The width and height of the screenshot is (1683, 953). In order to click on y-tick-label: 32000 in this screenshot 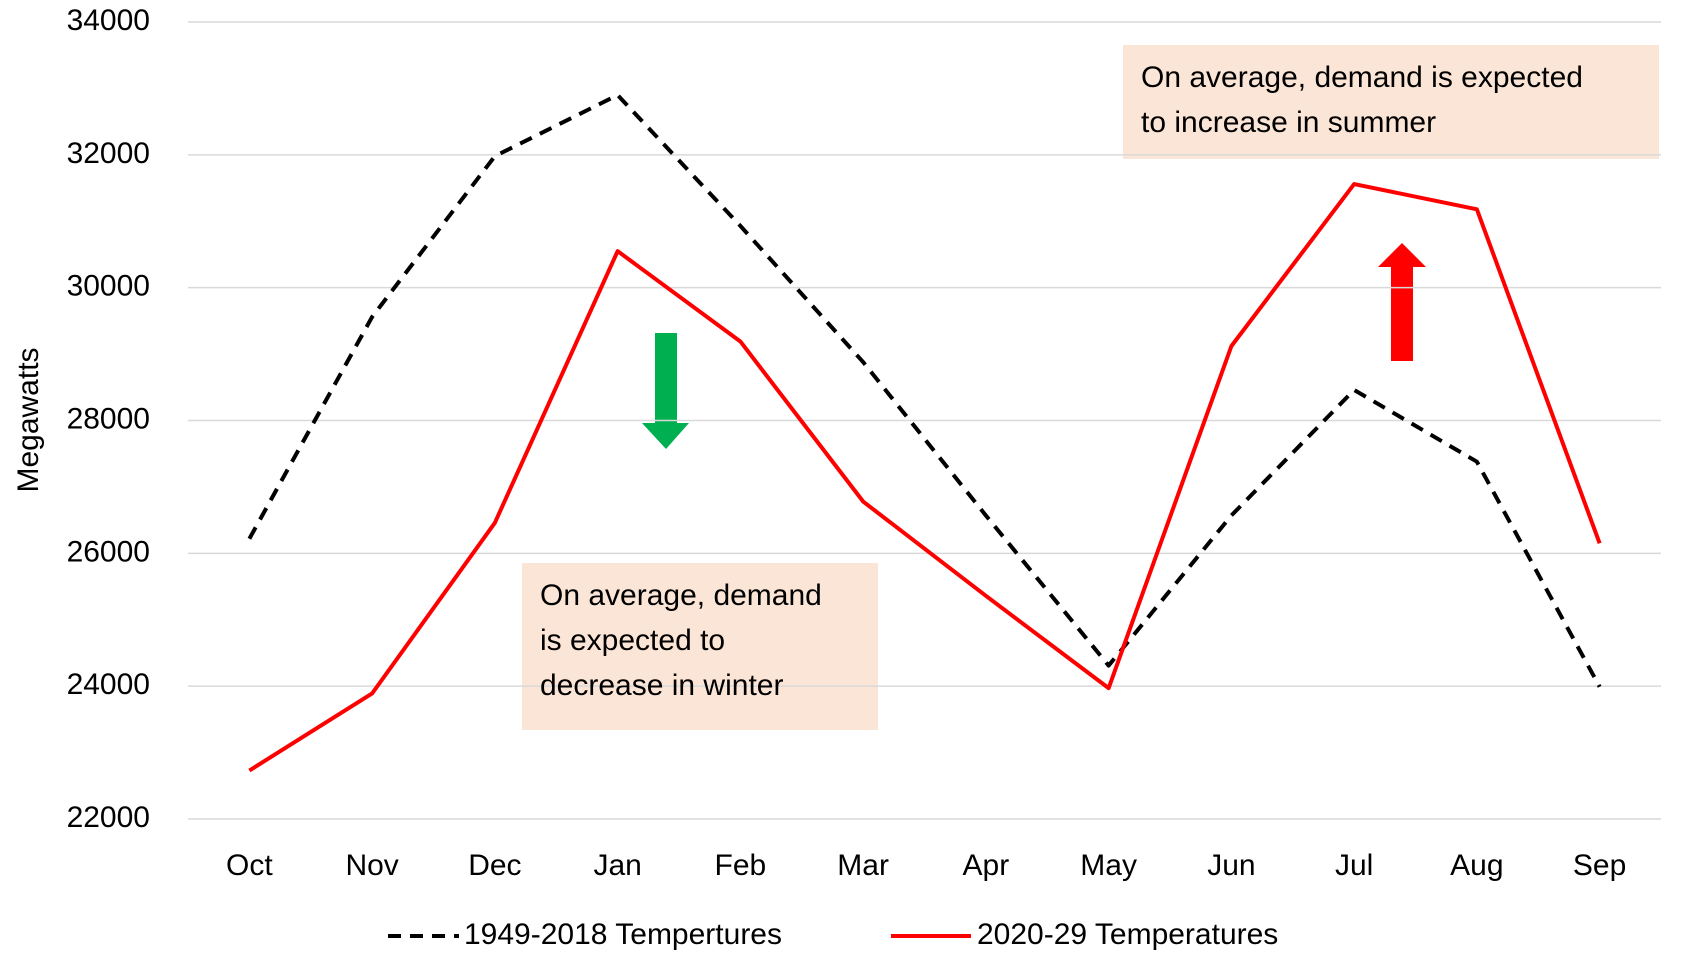, I will do `click(108, 153)`.